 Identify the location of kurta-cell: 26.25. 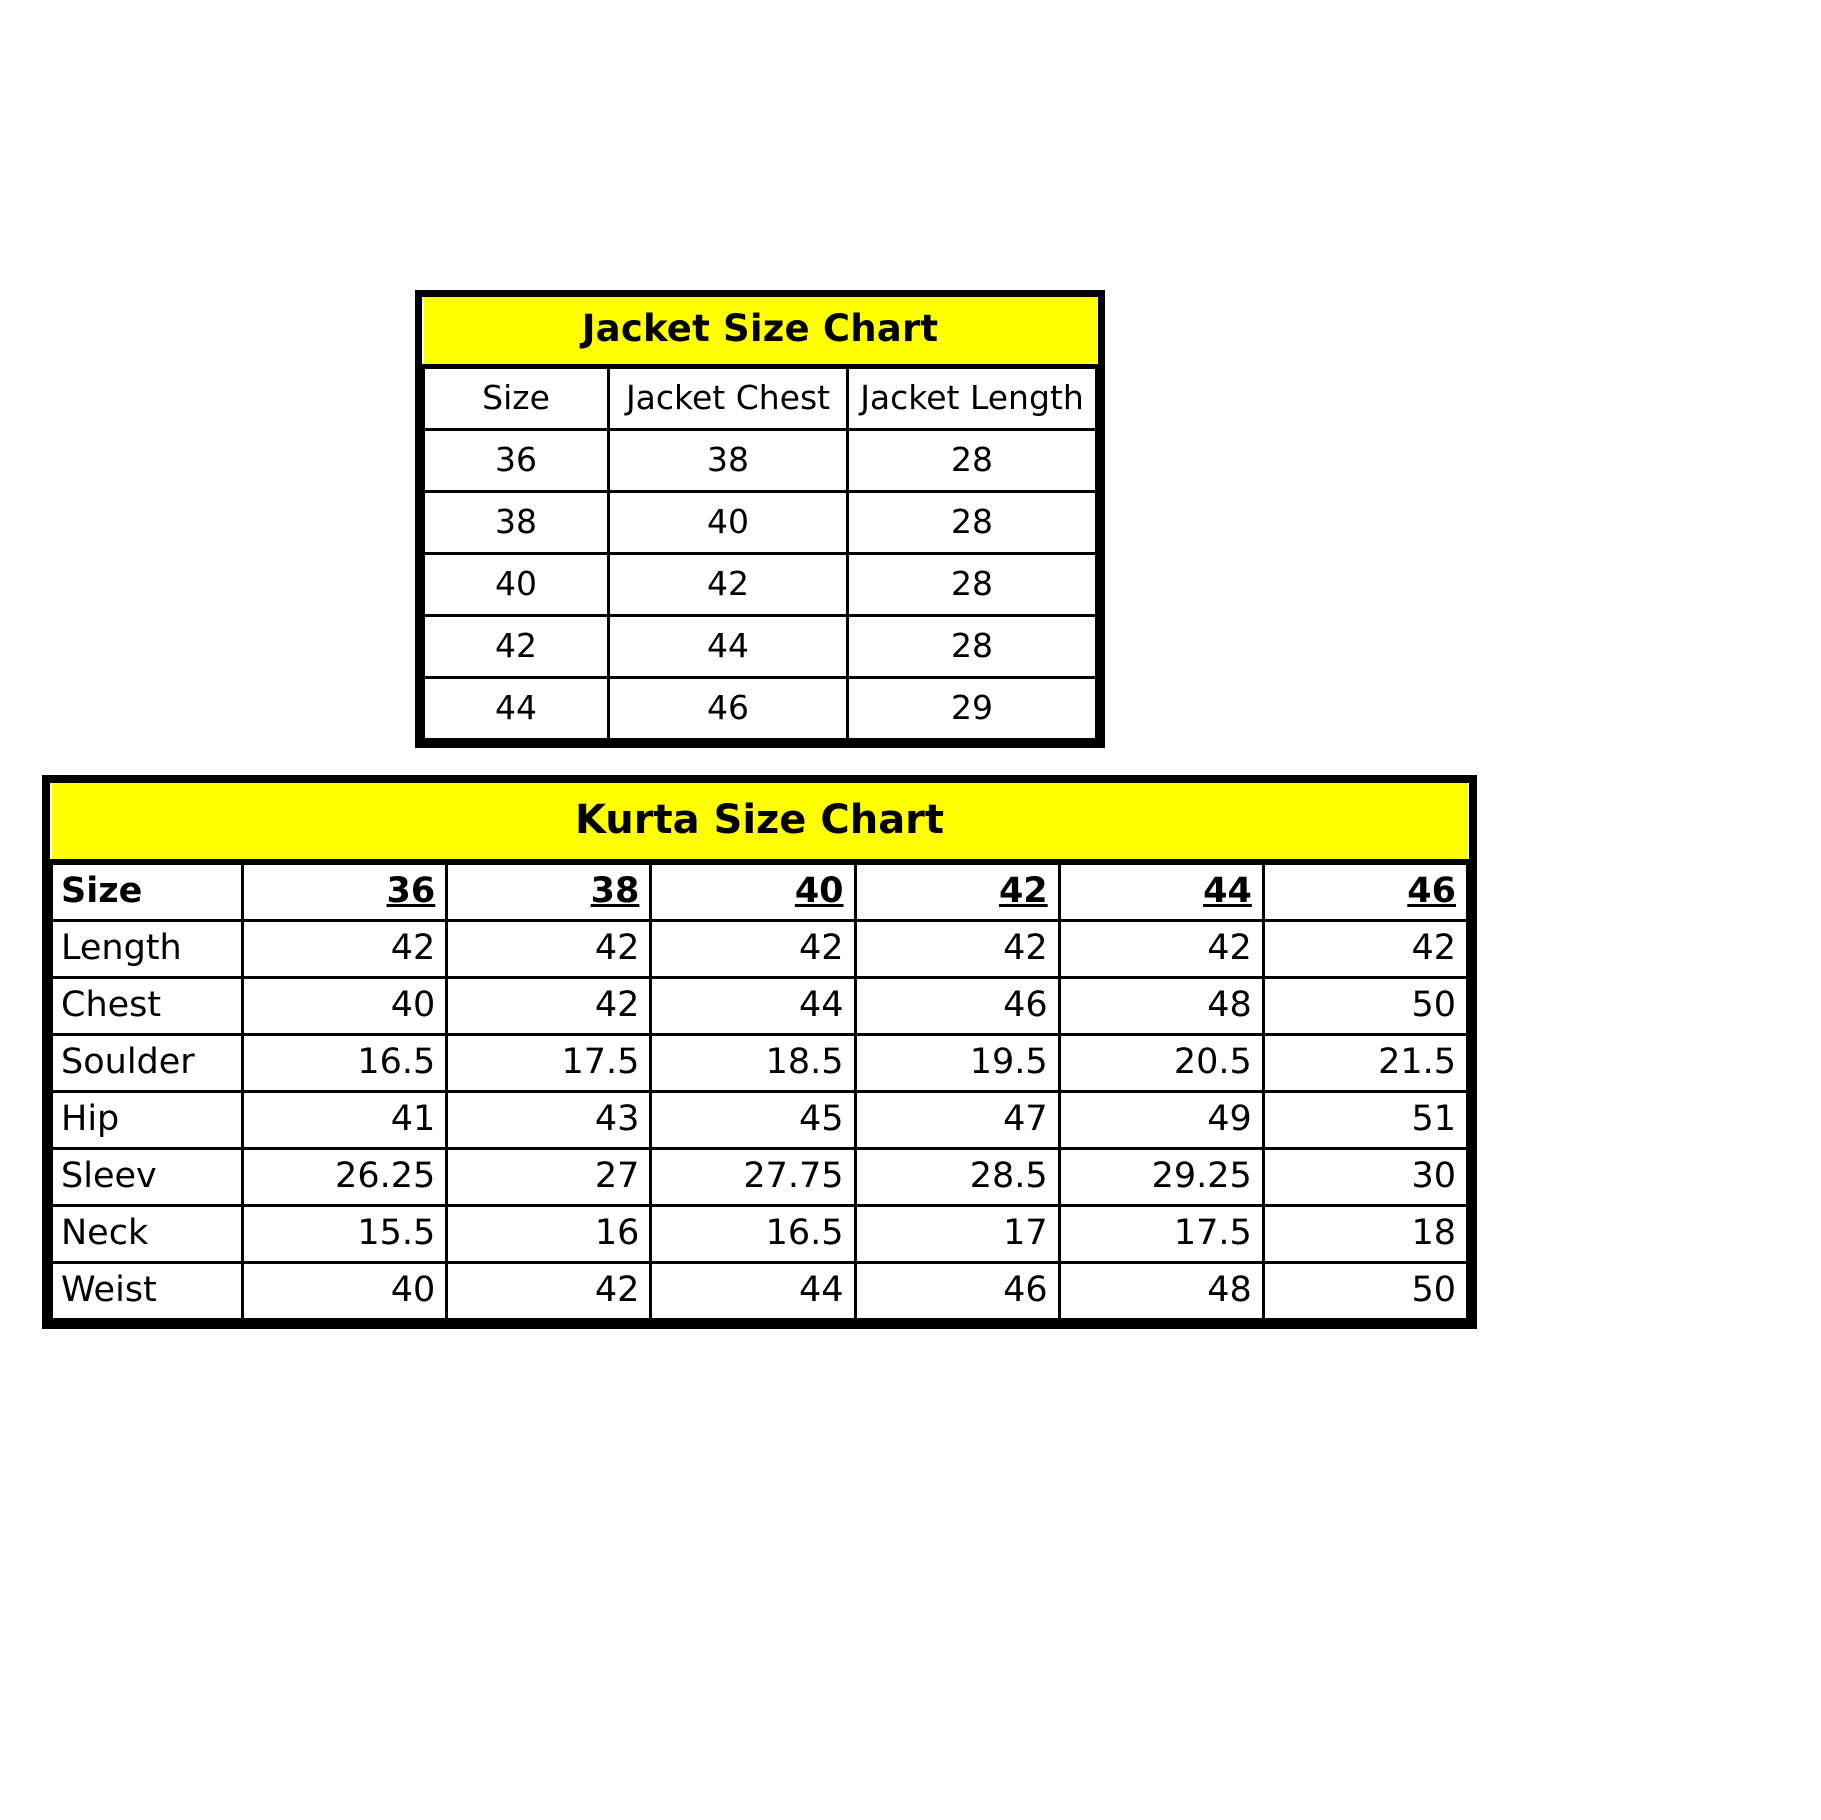
(345, 1177).